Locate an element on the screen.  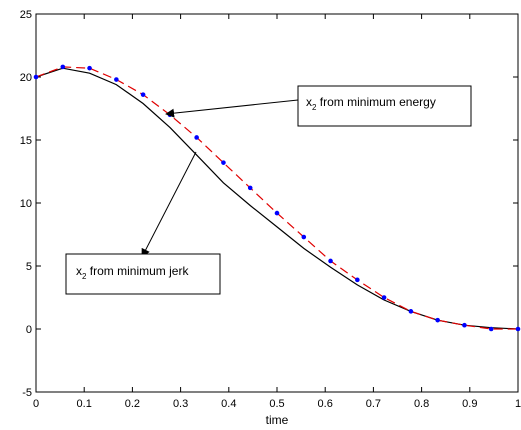
annotation-box-min-jerk is located at coordinates (143, 274).